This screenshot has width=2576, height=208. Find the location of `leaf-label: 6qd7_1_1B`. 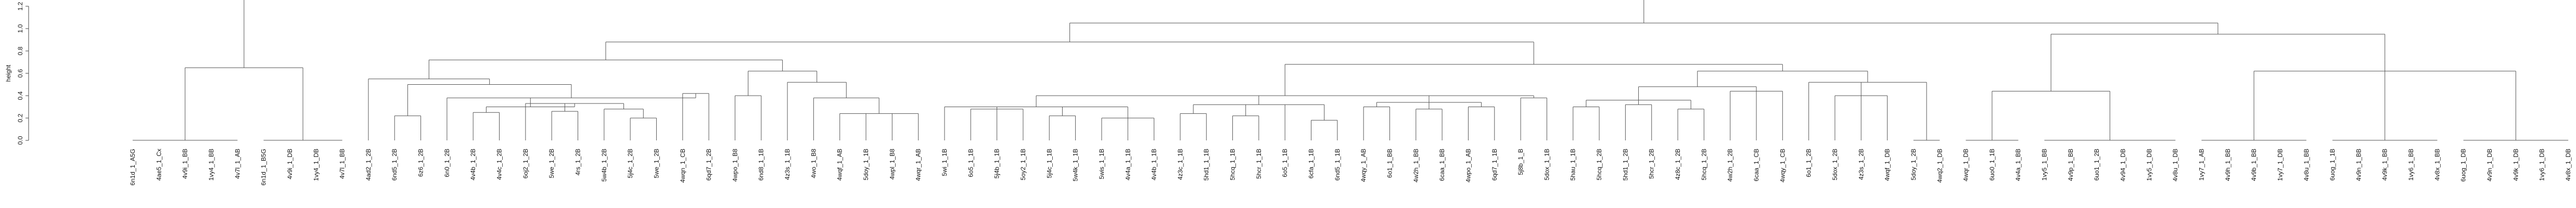

leaf-label: 6qd7_1_1B is located at coordinates (1494, 165).